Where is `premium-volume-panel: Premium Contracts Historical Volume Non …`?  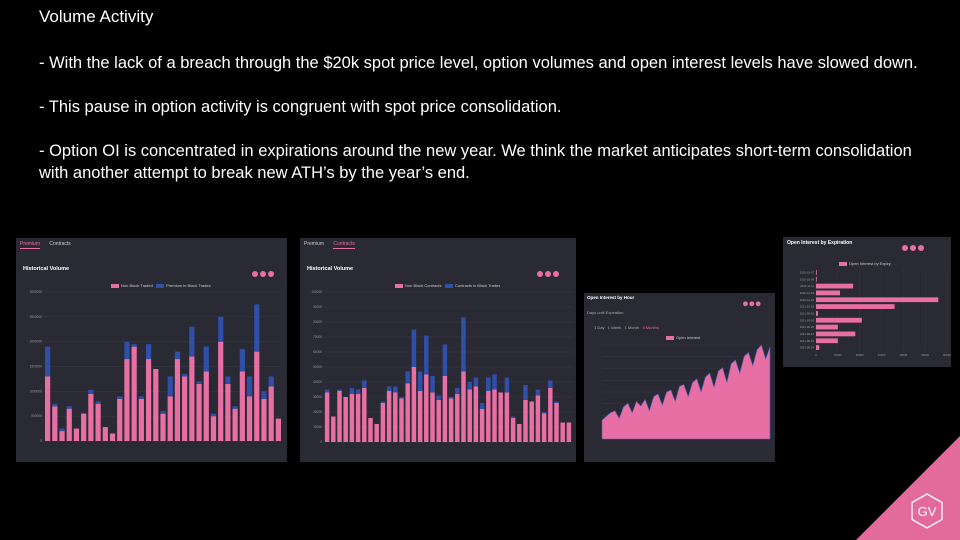 premium-volume-panel: Premium Contracts Historical Volume Non … is located at coordinates (151, 350).